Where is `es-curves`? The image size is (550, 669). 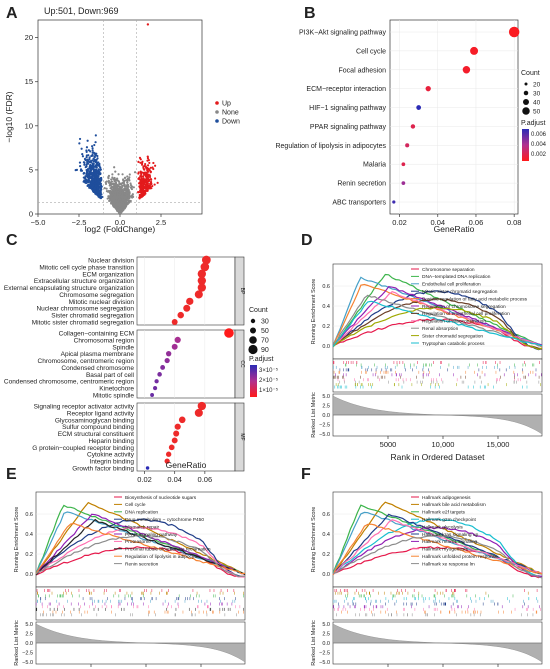 es-curves is located at coordinates (437, 312).